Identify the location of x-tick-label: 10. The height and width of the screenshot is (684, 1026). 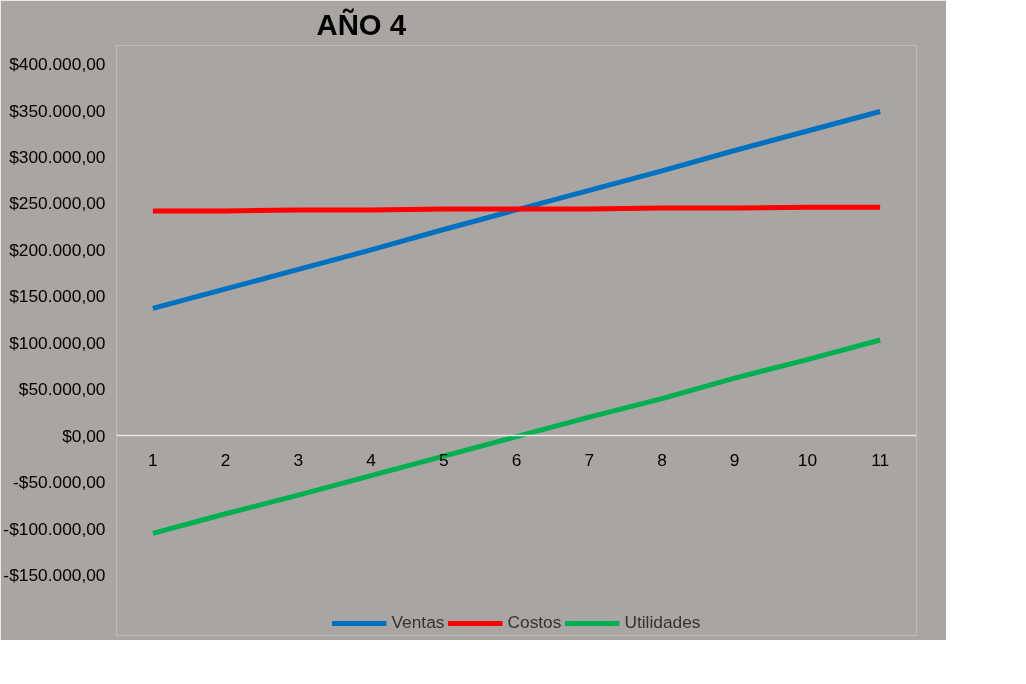
(807, 459).